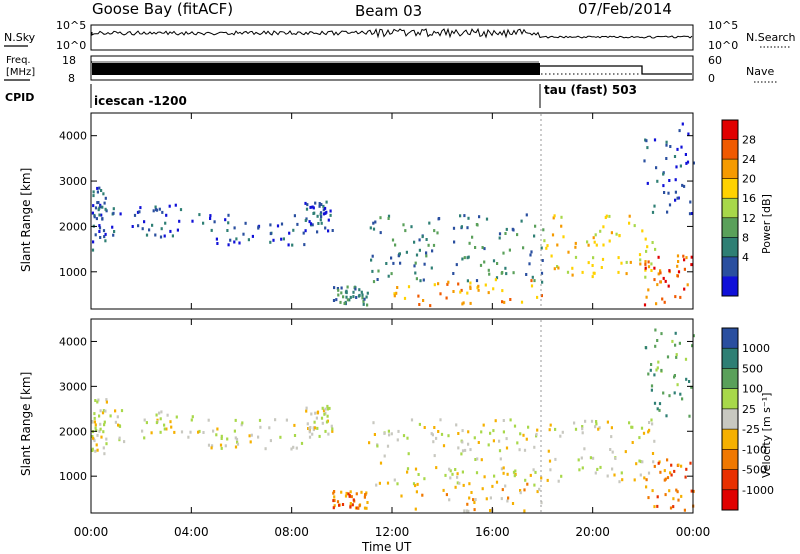 The height and width of the screenshot is (554, 800). What do you see at coordinates (392, 532) in the screenshot?
I see `x-tick-label: 12:00` at bounding box center [392, 532].